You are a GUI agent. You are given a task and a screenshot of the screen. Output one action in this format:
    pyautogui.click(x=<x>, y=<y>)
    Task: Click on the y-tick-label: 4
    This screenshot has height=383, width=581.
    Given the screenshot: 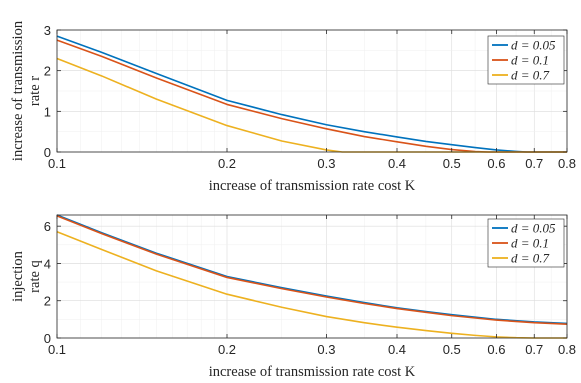 What is the action you would take?
    pyautogui.click(x=47, y=263)
    